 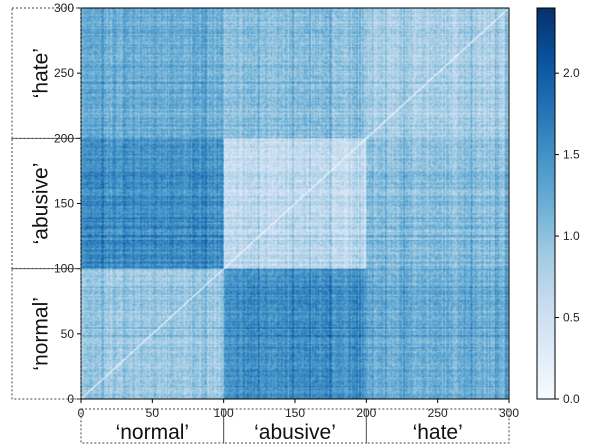 I want to click on x-group-label: ‘normal’, so click(x=153, y=432).